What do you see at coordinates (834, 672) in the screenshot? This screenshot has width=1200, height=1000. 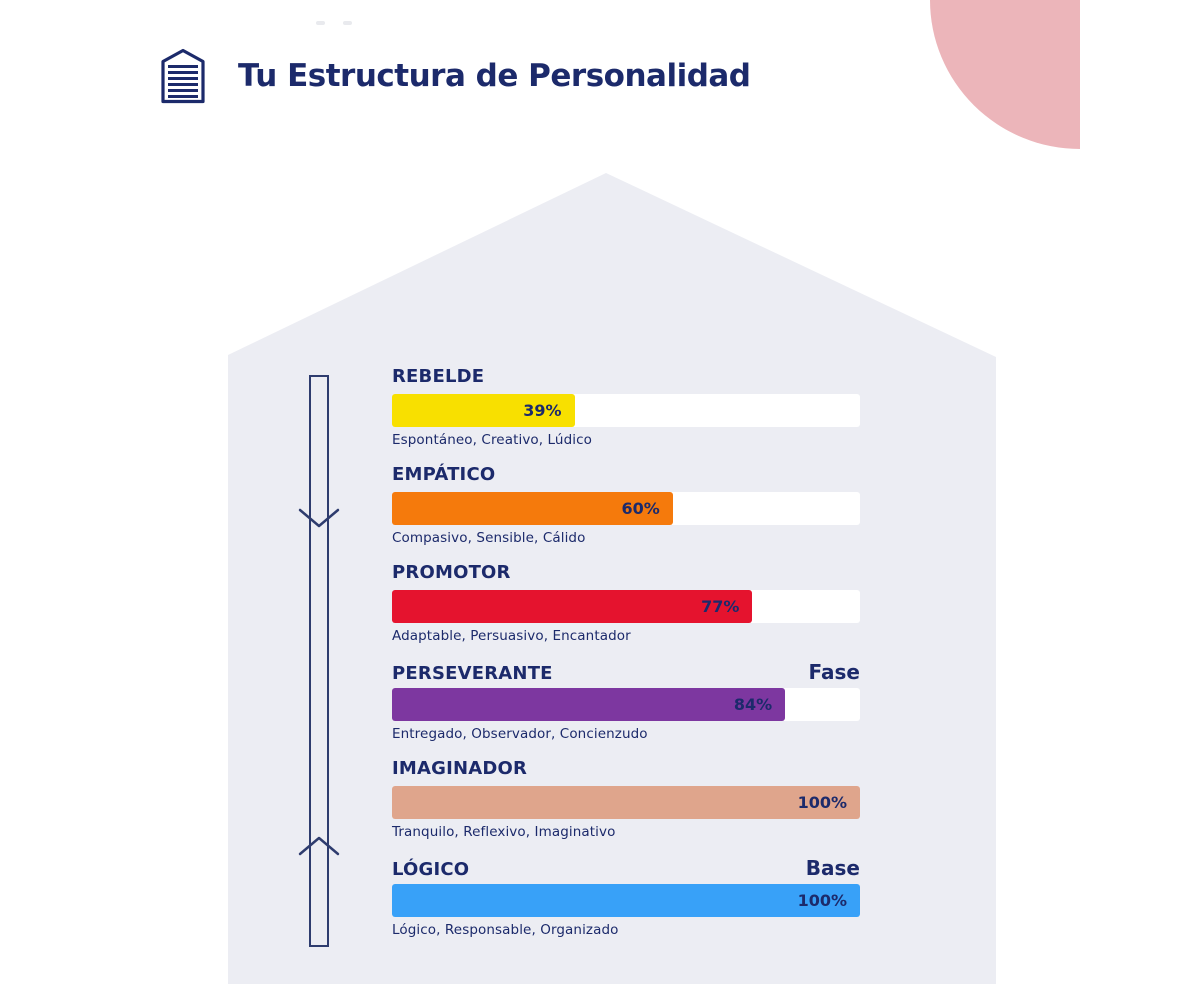 I see `bar-tag: Fase` at bounding box center [834, 672].